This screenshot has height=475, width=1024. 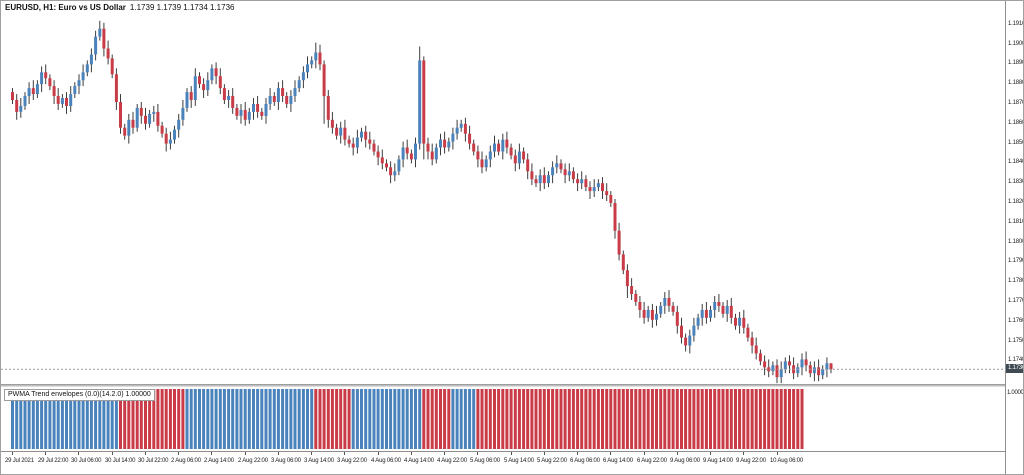 I want to click on price-axis-label: 1.1800, so click(x=1016, y=242).